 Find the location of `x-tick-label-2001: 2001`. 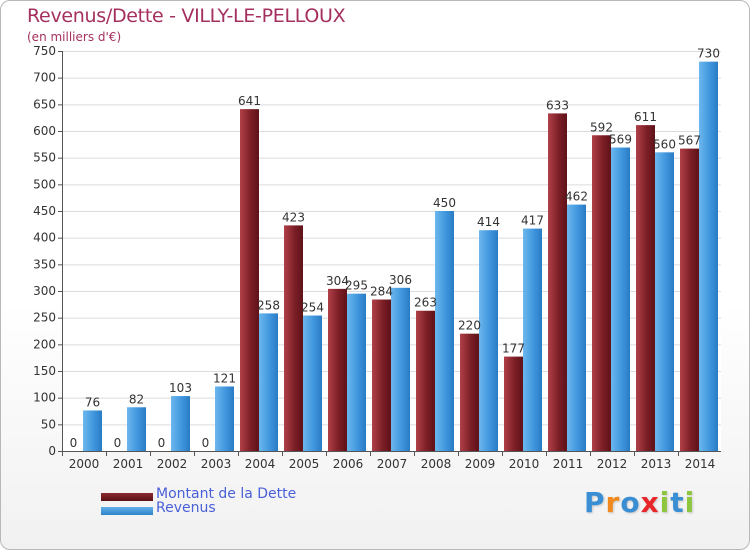

x-tick-label-2001: 2001 is located at coordinates (128, 464).